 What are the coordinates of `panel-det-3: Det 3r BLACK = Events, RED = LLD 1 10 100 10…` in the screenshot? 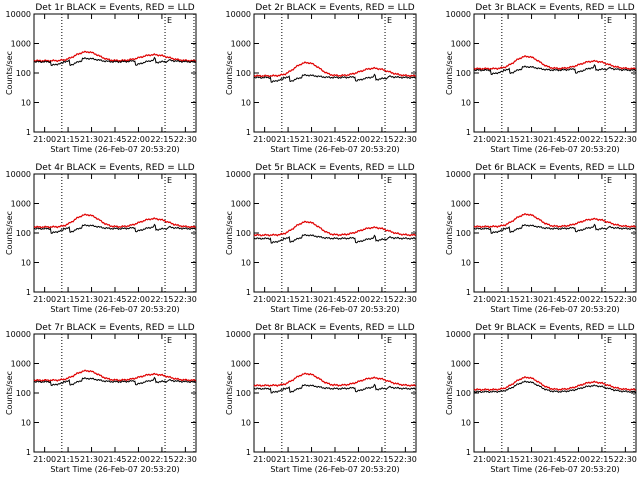 It's located at (541, 78).